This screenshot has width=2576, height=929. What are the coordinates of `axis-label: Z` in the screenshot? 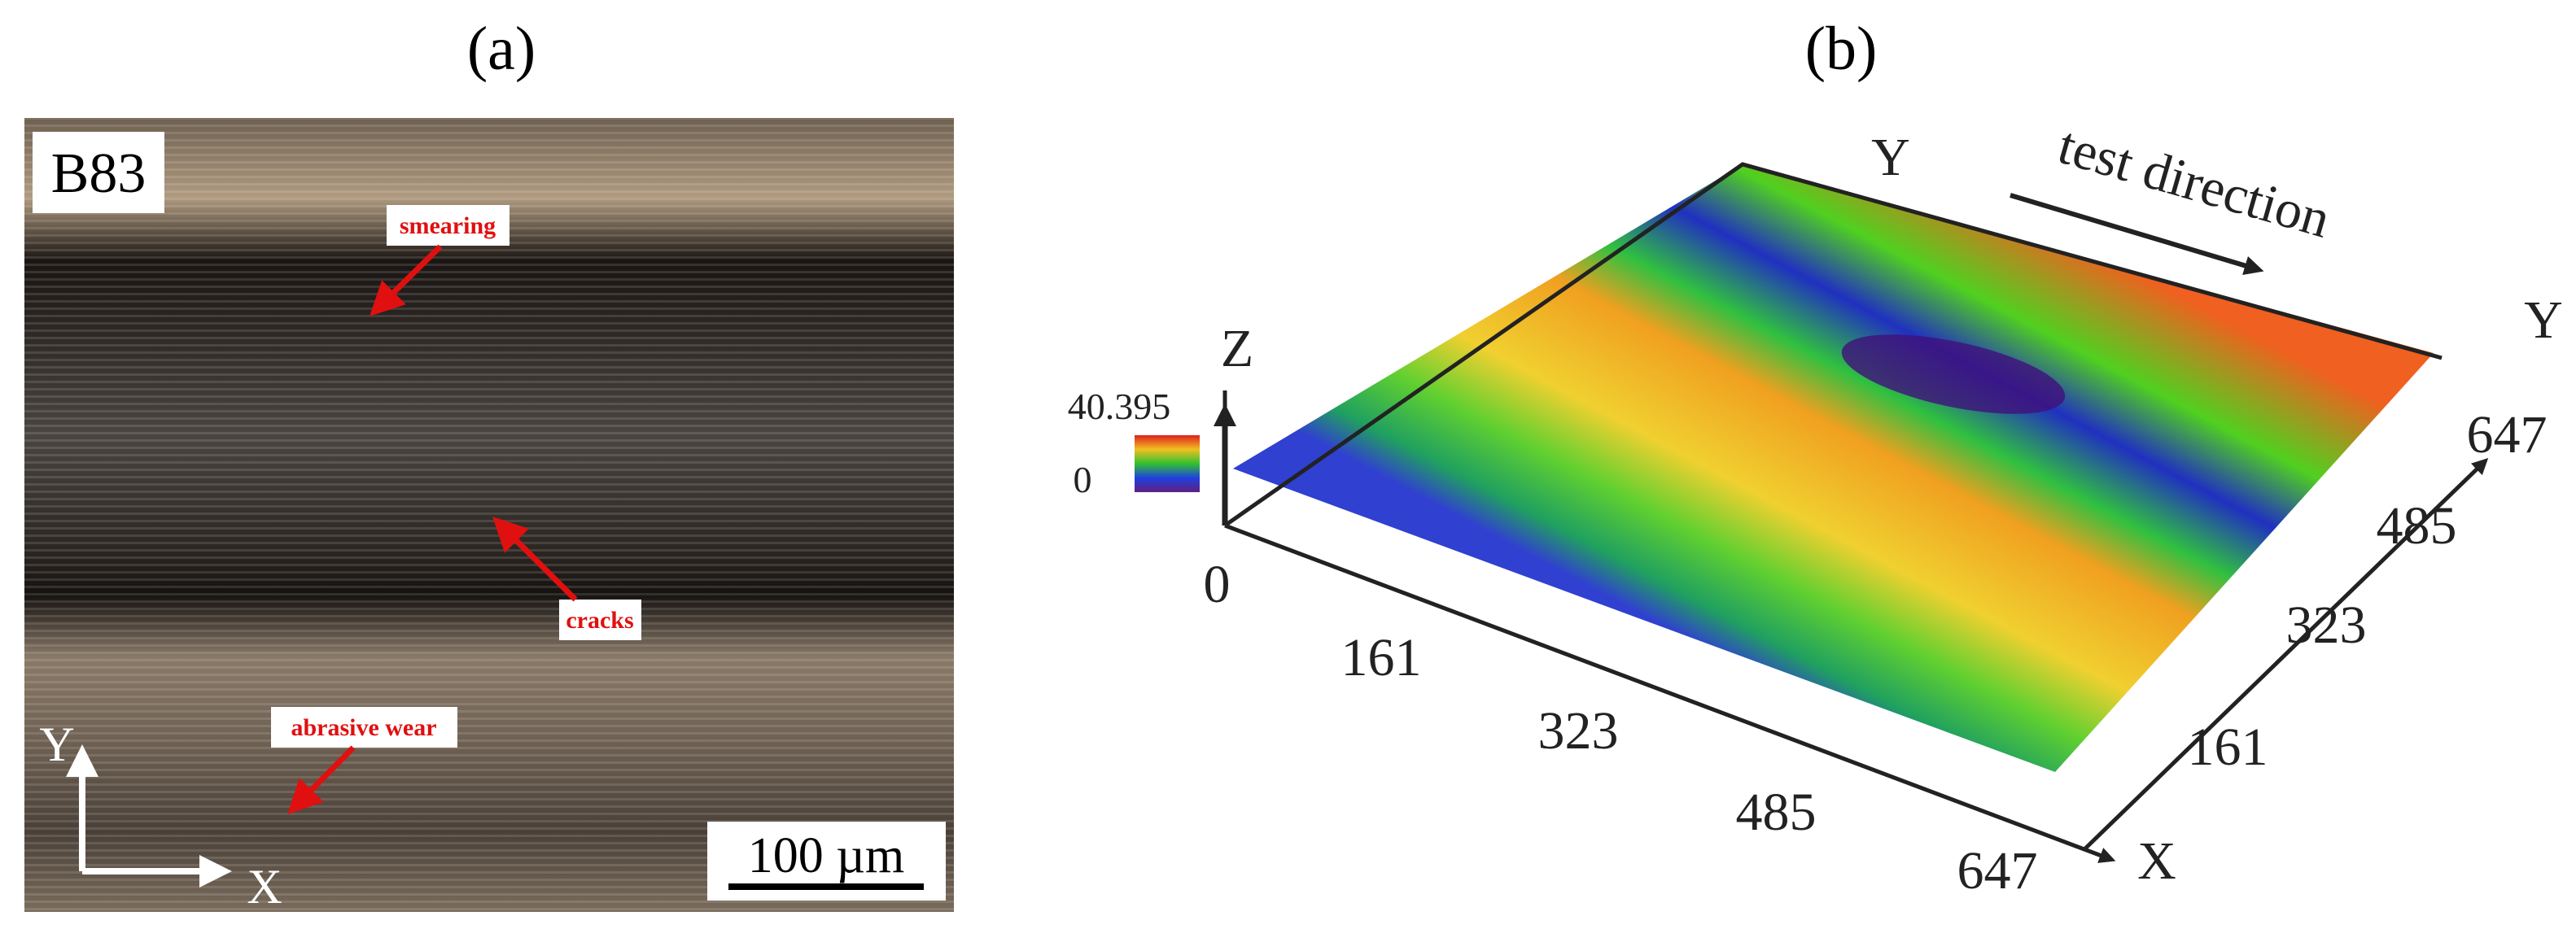 It's located at (1237, 348).